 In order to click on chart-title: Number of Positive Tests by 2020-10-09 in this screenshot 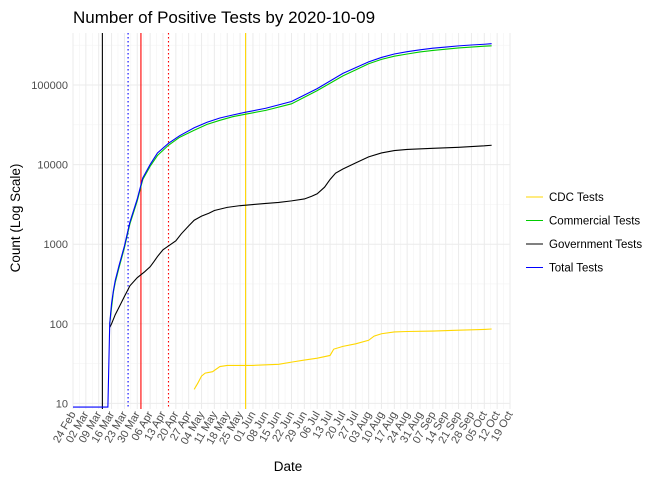, I will do `click(224, 17)`.